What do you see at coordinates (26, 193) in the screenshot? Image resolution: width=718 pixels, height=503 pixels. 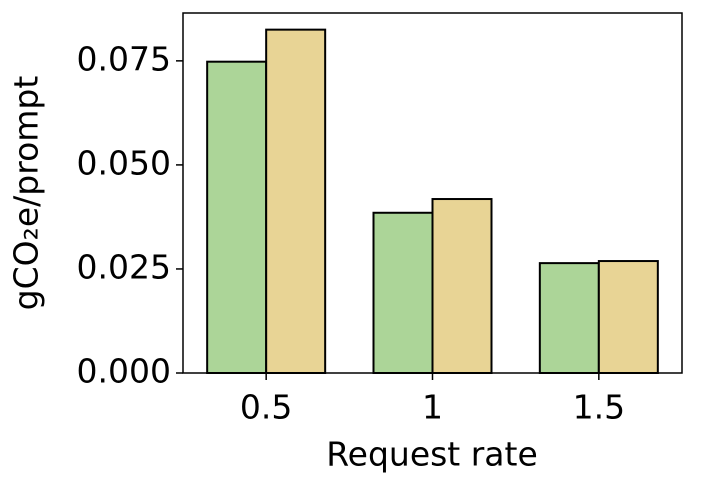 I see `y-axis-label: gCO₂e/prompt` at bounding box center [26, 193].